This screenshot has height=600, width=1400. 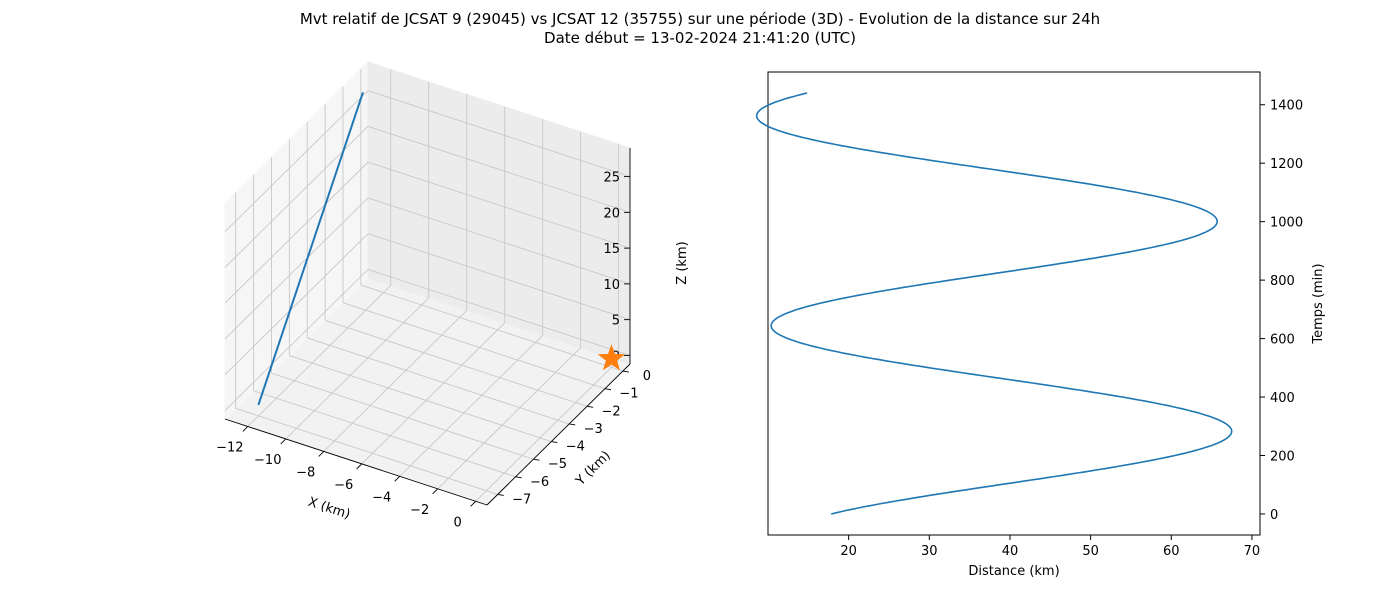 I want to click on x-tick-label: 30, so click(x=929, y=551).